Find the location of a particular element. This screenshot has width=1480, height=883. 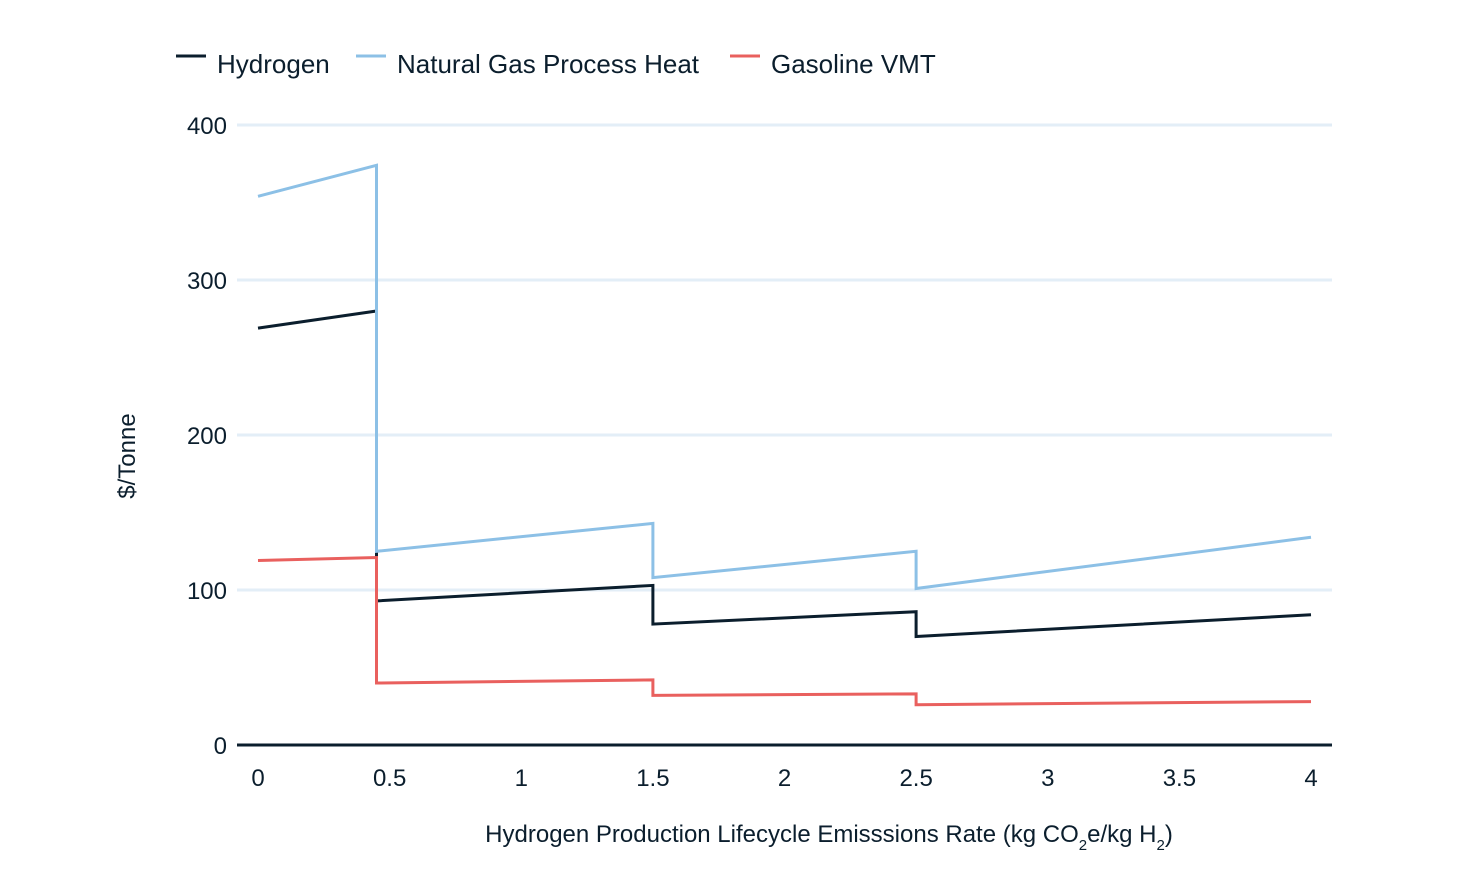

y-tick-label: 200 is located at coordinates (207, 436).